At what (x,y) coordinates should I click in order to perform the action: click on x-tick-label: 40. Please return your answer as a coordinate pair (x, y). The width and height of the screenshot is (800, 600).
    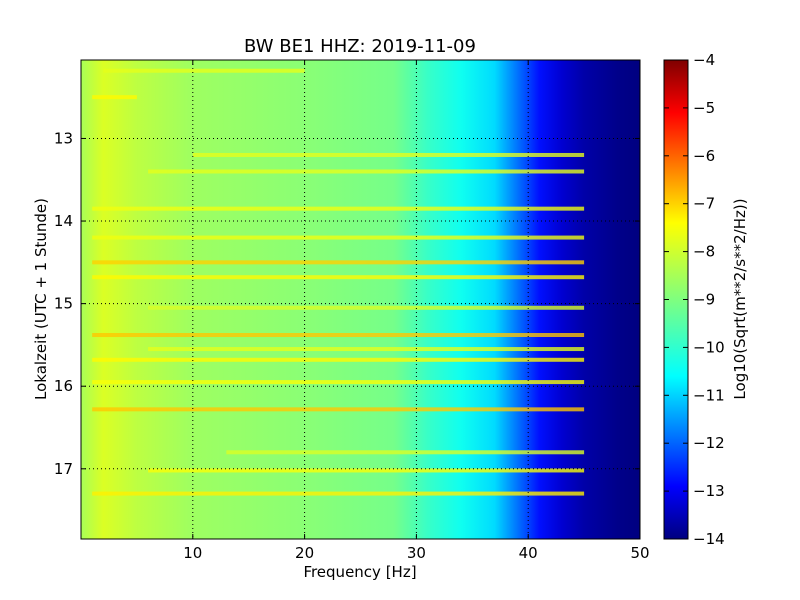
    Looking at the image, I should click on (528, 553).